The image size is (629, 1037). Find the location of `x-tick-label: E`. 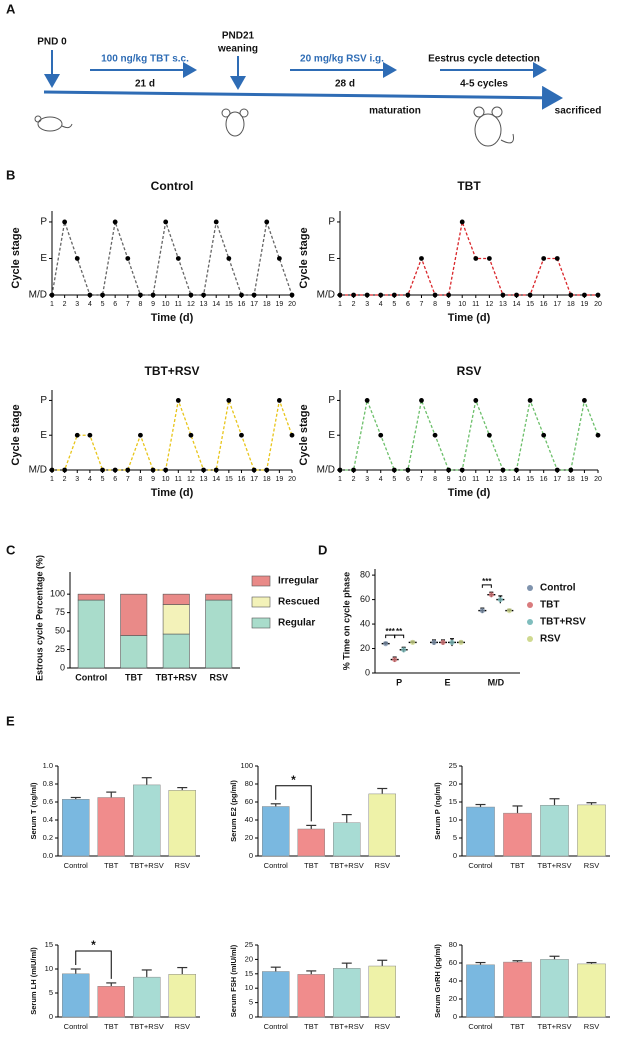

x-tick-label: E is located at coordinates (447, 682).